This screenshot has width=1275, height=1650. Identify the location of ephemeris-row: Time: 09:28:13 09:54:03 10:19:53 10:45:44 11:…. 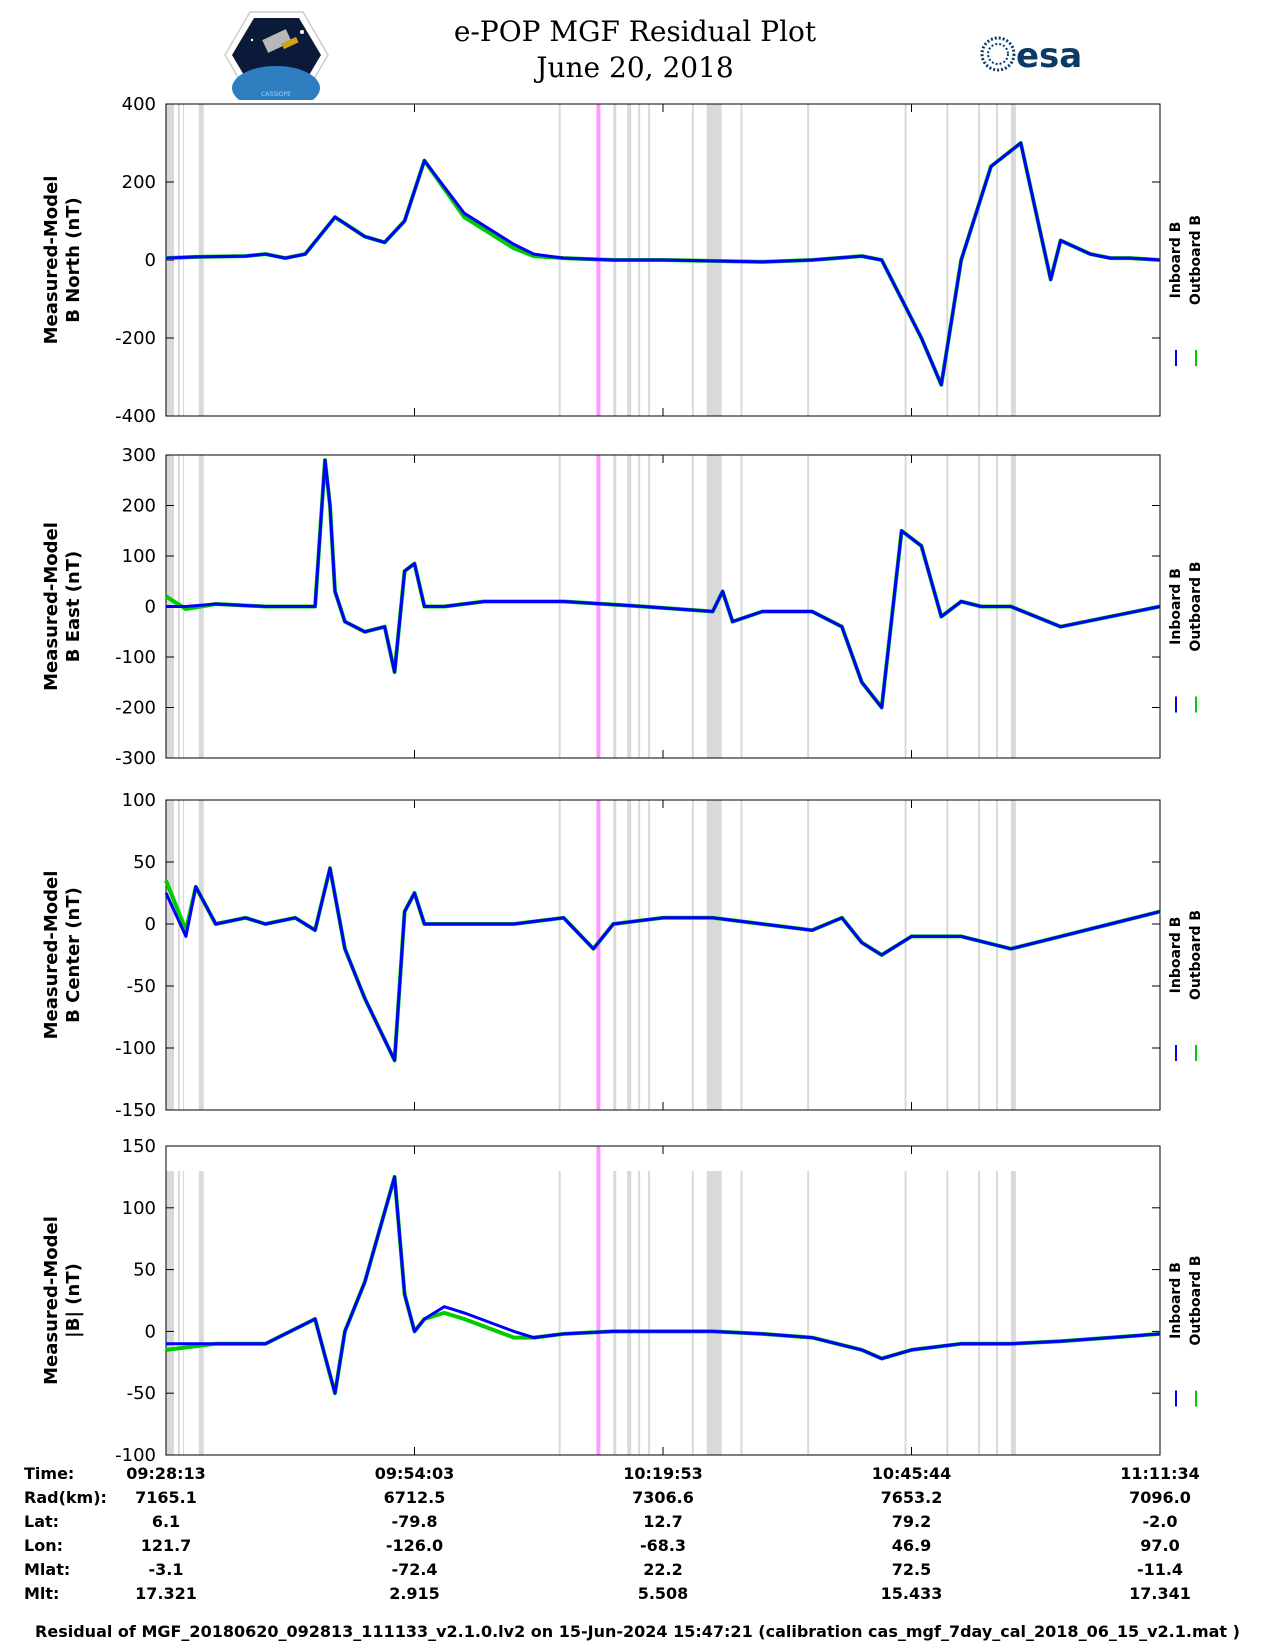
(637, 1476).